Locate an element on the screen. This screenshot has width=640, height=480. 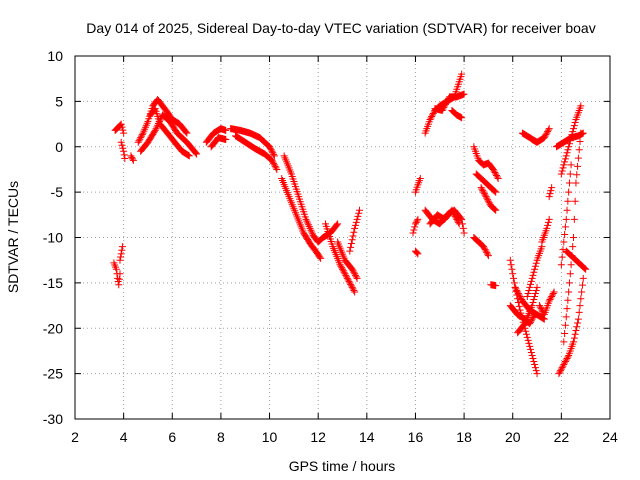
x-tick-label: 8 is located at coordinates (221, 437).